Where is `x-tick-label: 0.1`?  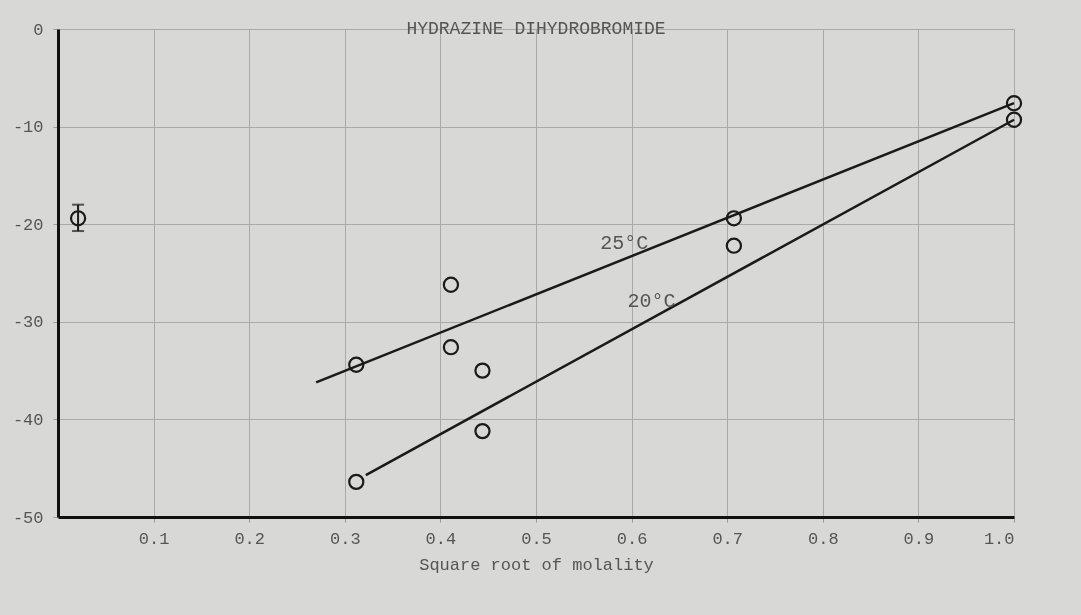 x-tick-label: 0.1 is located at coordinates (154, 539).